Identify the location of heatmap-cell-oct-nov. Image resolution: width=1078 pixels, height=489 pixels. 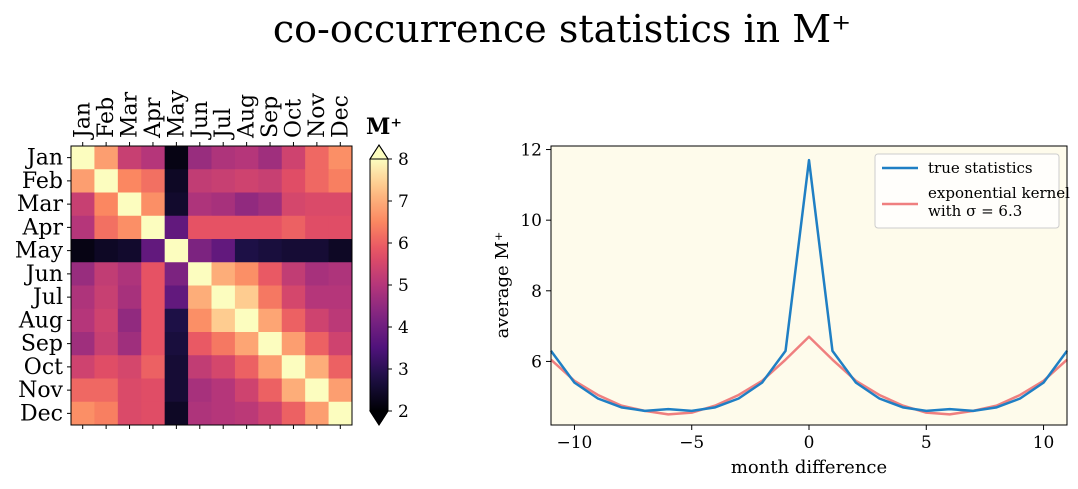
(317, 367).